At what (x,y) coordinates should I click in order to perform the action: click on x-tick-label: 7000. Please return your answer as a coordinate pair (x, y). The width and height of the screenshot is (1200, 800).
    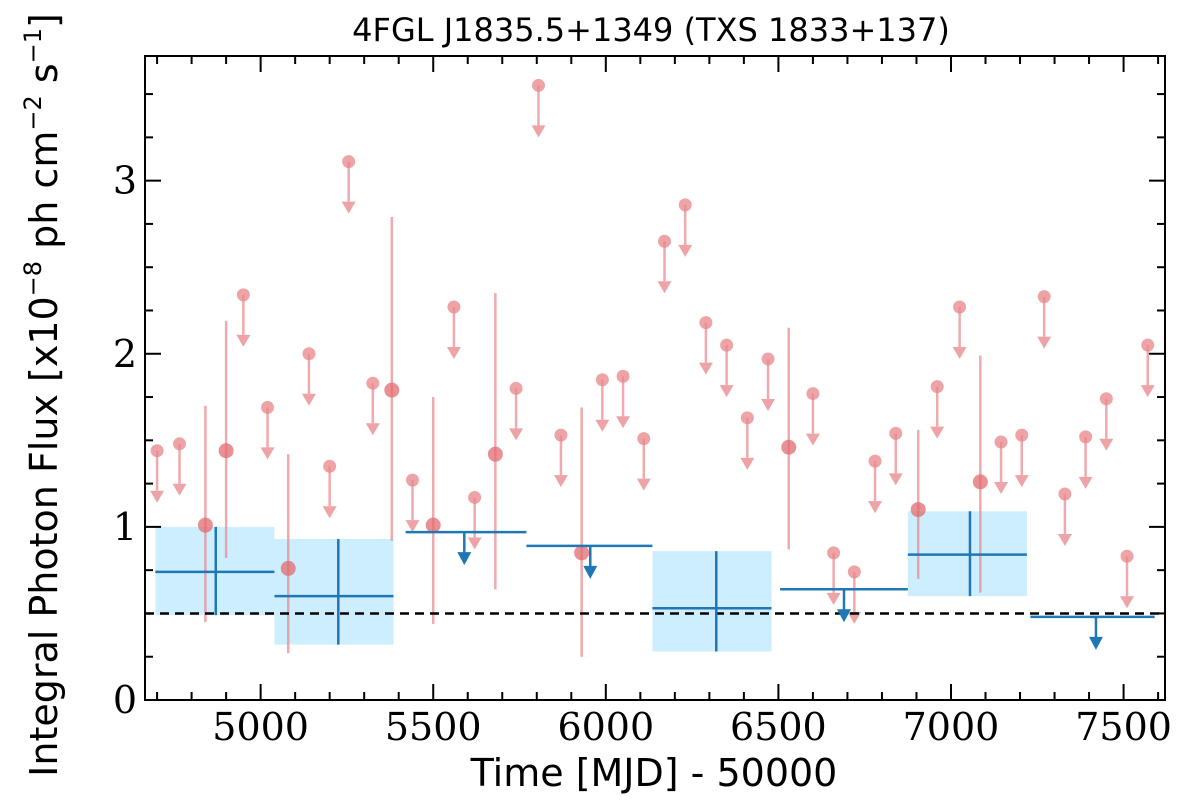
    Looking at the image, I should click on (951, 727).